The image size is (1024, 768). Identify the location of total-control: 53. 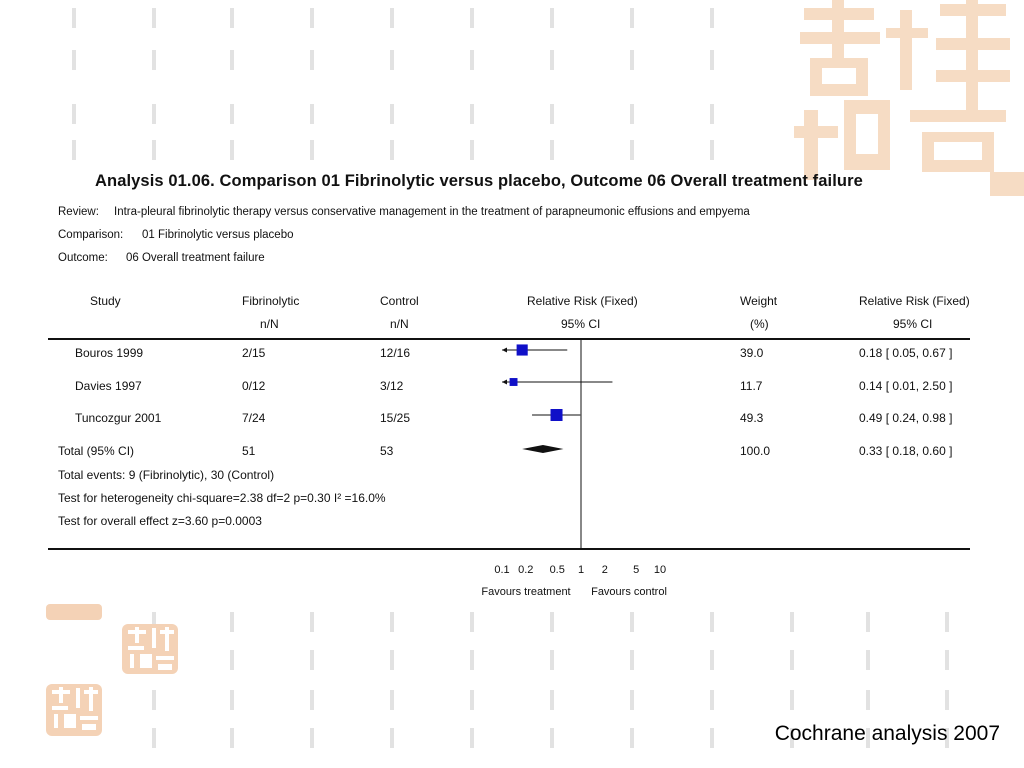
(387, 451).